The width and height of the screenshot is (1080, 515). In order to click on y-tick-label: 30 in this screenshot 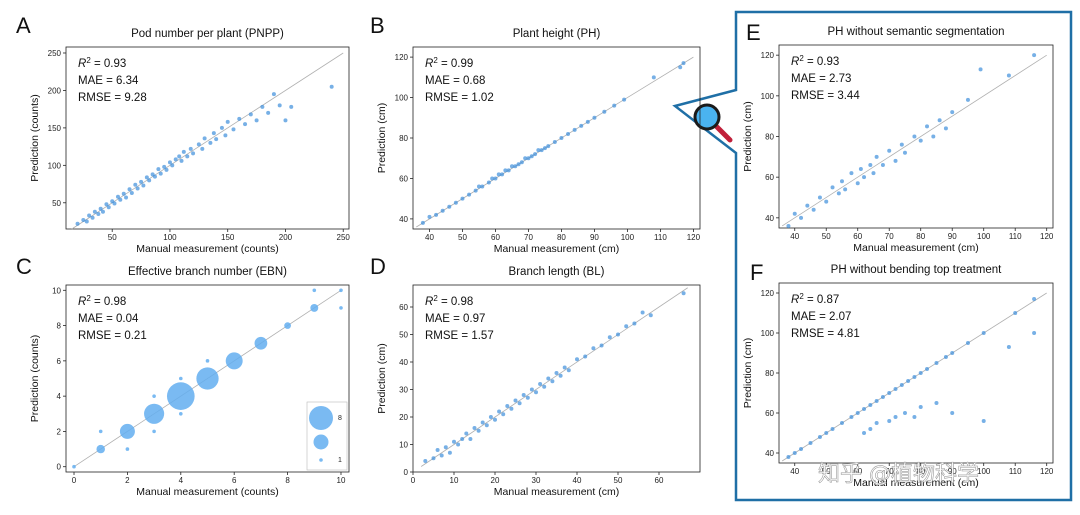, I will do `click(403, 390)`.